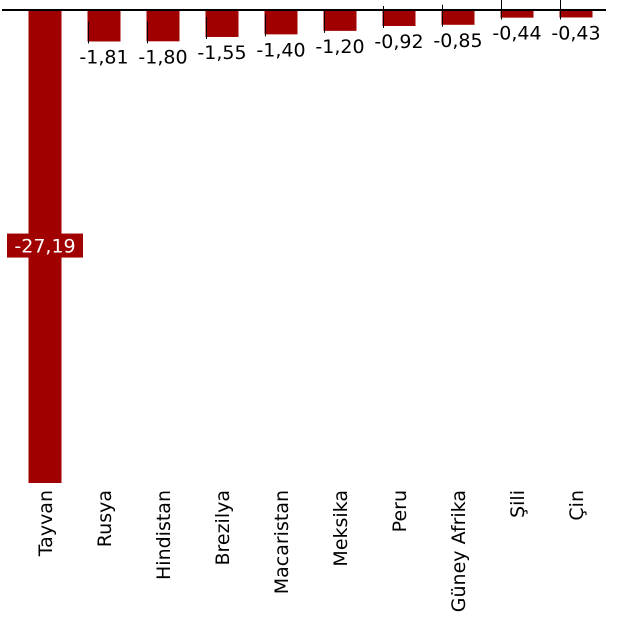 This screenshot has width=620, height=631. Describe the element at coordinates (341, 528) in the screenshot. I see `category-label-meksika: Meksika` at that location.